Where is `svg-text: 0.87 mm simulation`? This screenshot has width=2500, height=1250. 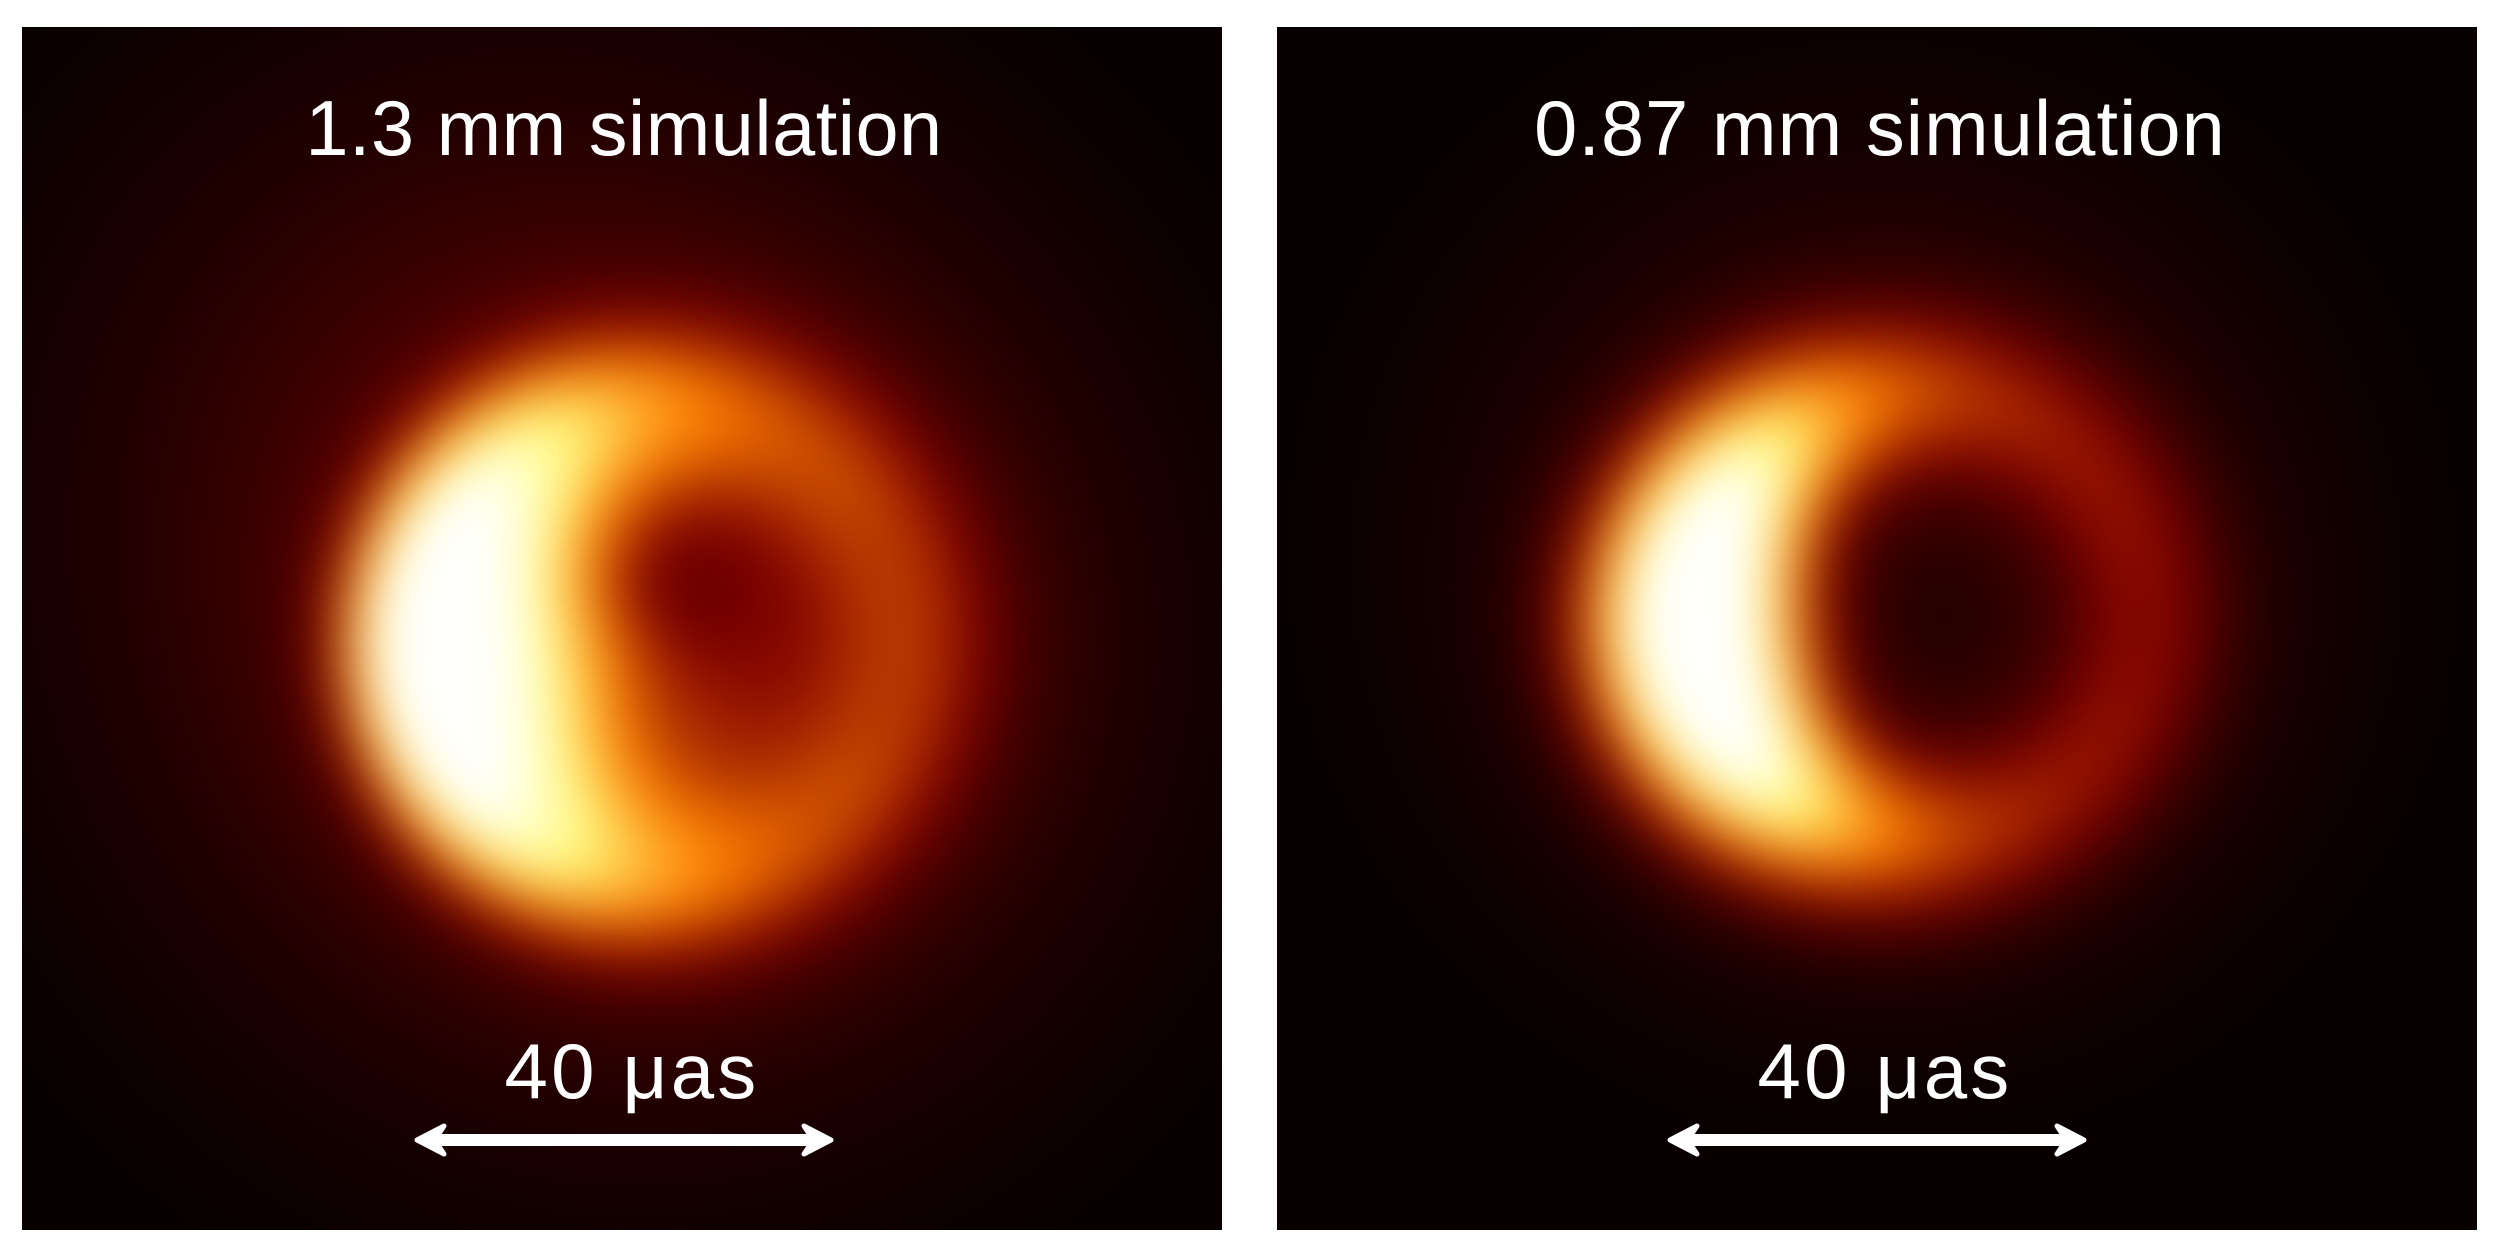
svg-text: 0.87 mm simulation is located at coordinates (1880, 129).